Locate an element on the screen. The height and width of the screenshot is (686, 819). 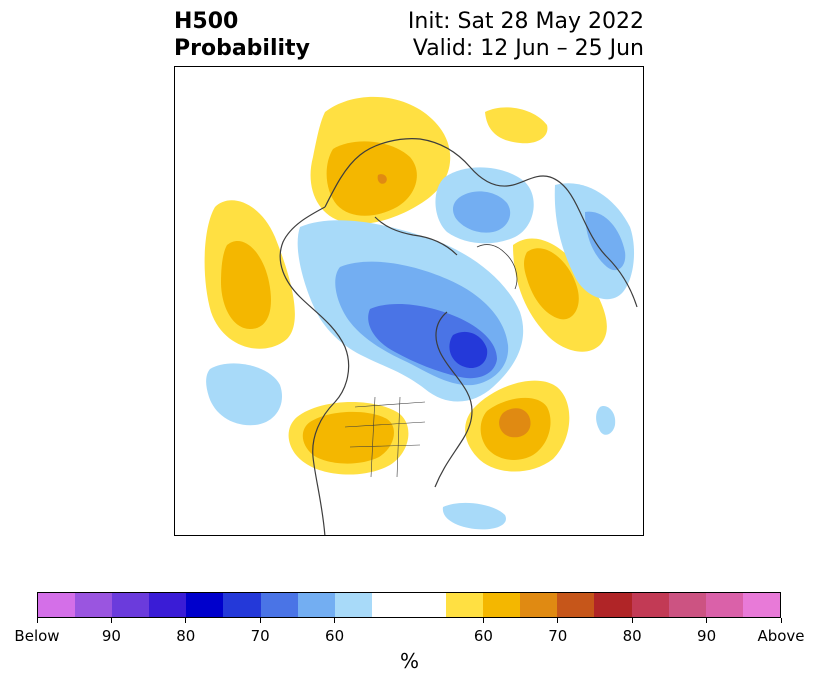
colorbar-ticks: Below 90 80 70 60 60 70 80 90 Above is located at coordinates (409, 638).